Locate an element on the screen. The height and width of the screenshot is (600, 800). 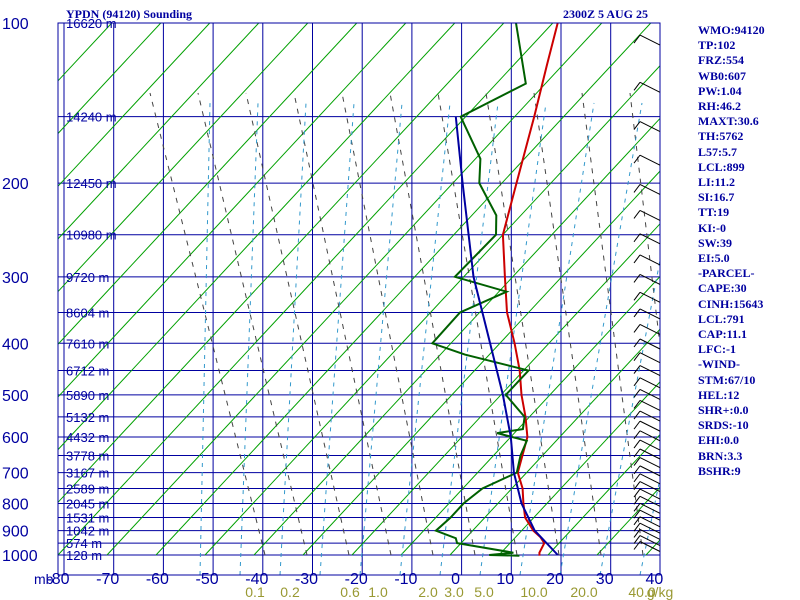
x-tick-label: -80 is located at coordinates (57, 579).